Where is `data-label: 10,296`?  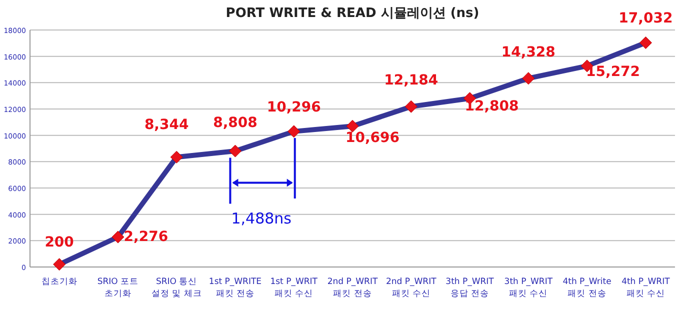
data-label: 10,296 is located at coordinates (293, 107).